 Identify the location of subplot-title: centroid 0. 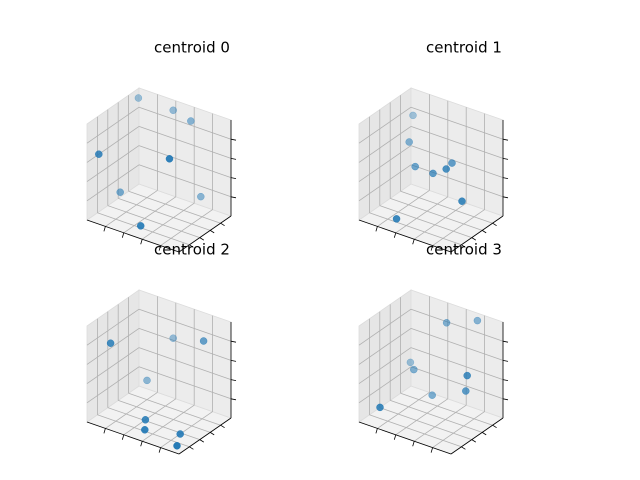
(192, 48).